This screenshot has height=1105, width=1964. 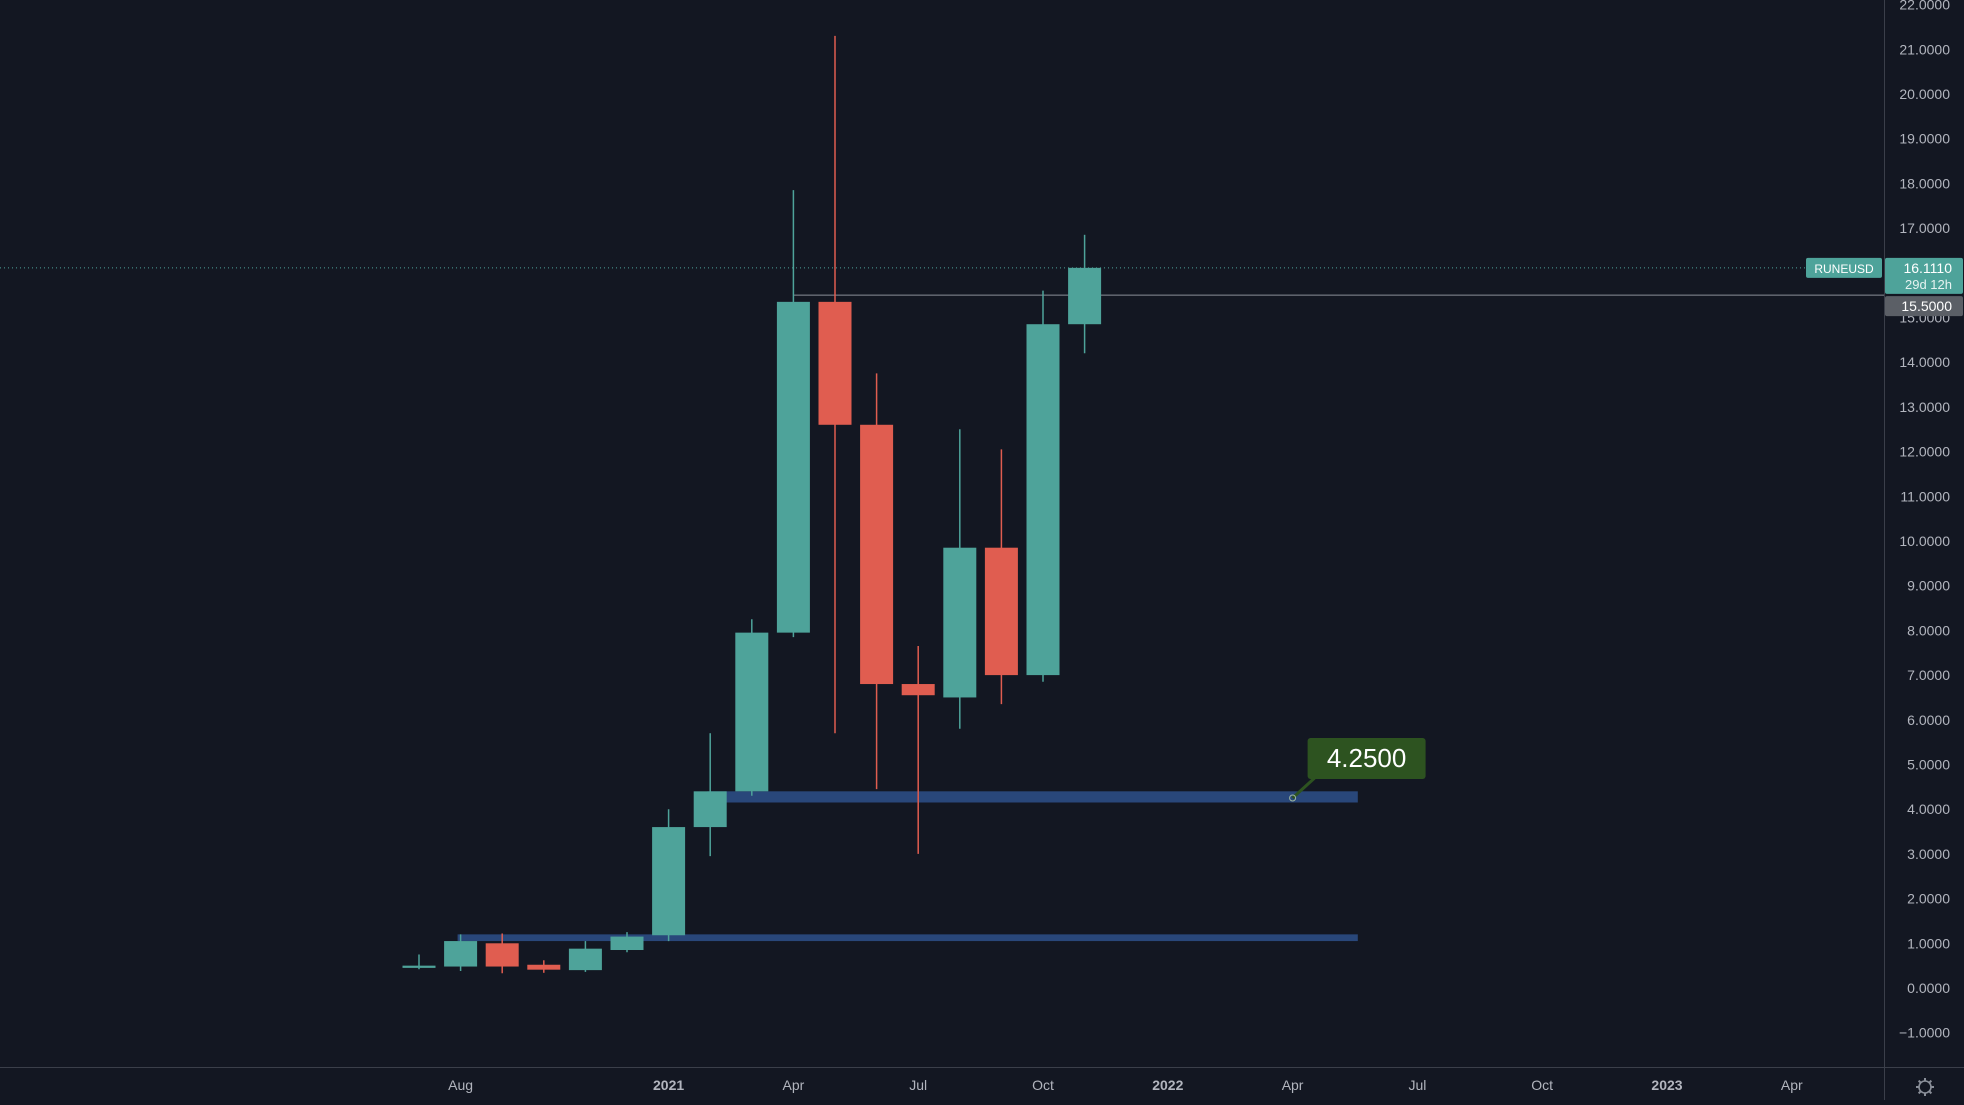 What do you see at coordinates (1924, 452) in the screenshot?
I see `y-tick-label: 12.0000` at bounding box center [1924, 452].